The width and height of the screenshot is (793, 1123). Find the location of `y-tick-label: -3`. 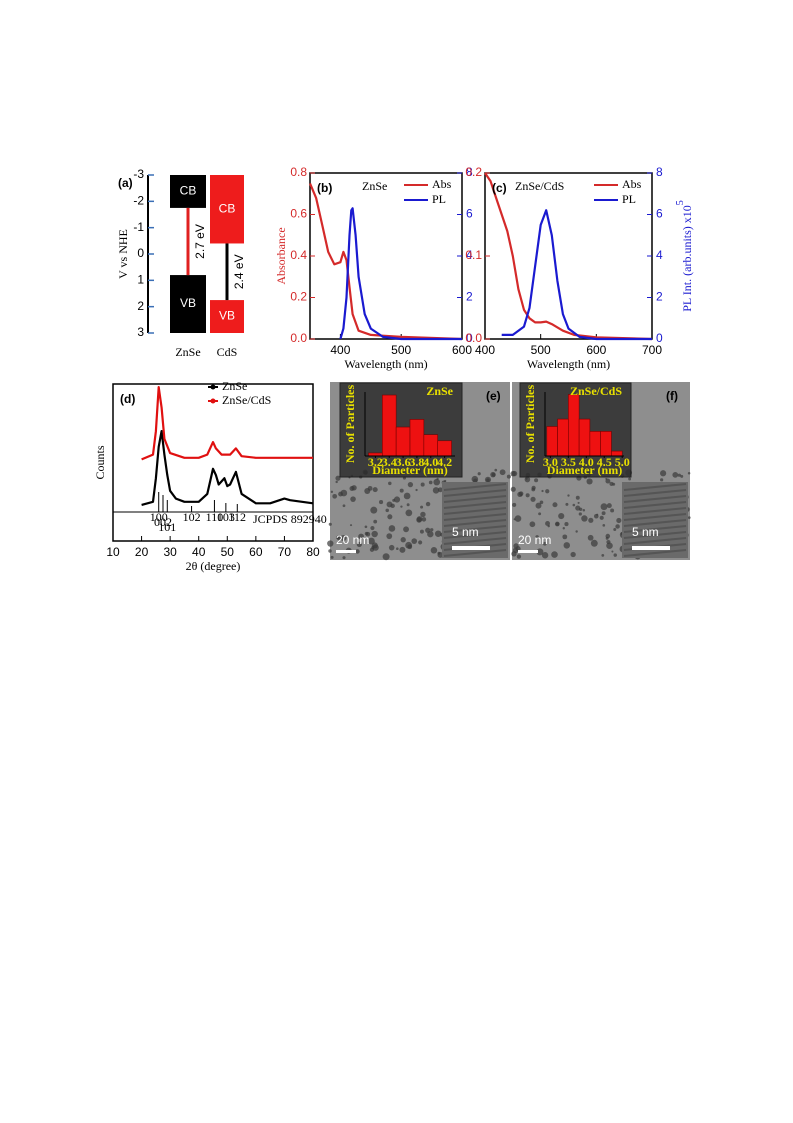

y-tick-label: -3 is located at coordinates (138, 174).